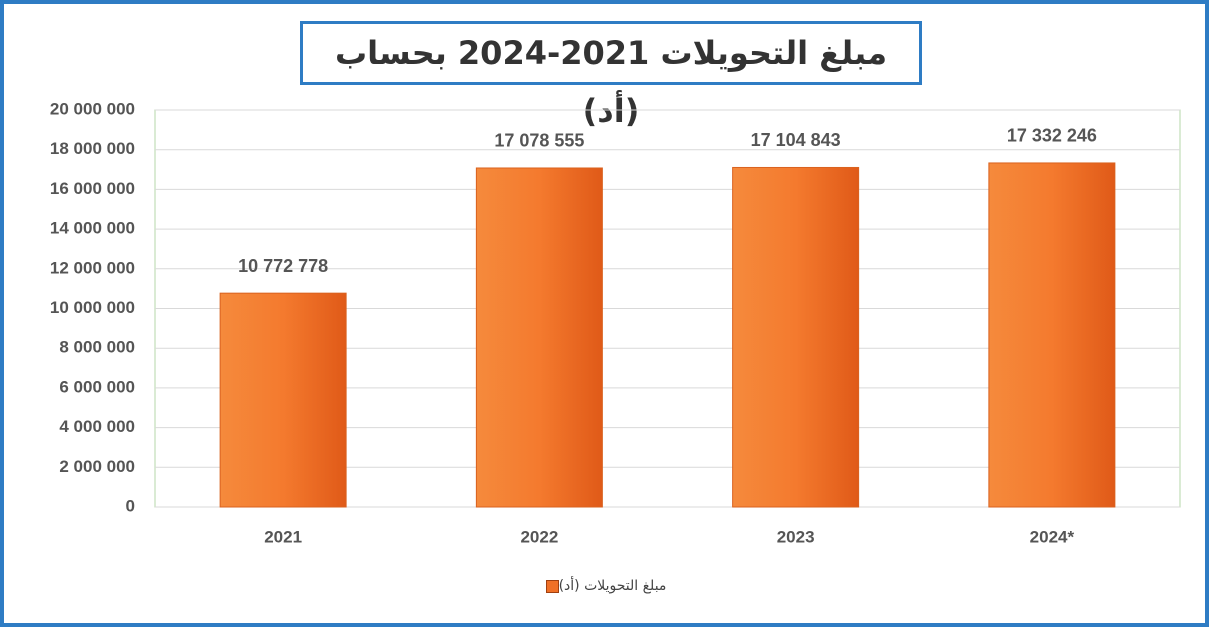 The width and height of the screenshot is (1209, 627). What do you see at coordinates (1052, 136) in the screenshot?
I see `value-label: 17 332 246` at bounding box center [1052, 136].